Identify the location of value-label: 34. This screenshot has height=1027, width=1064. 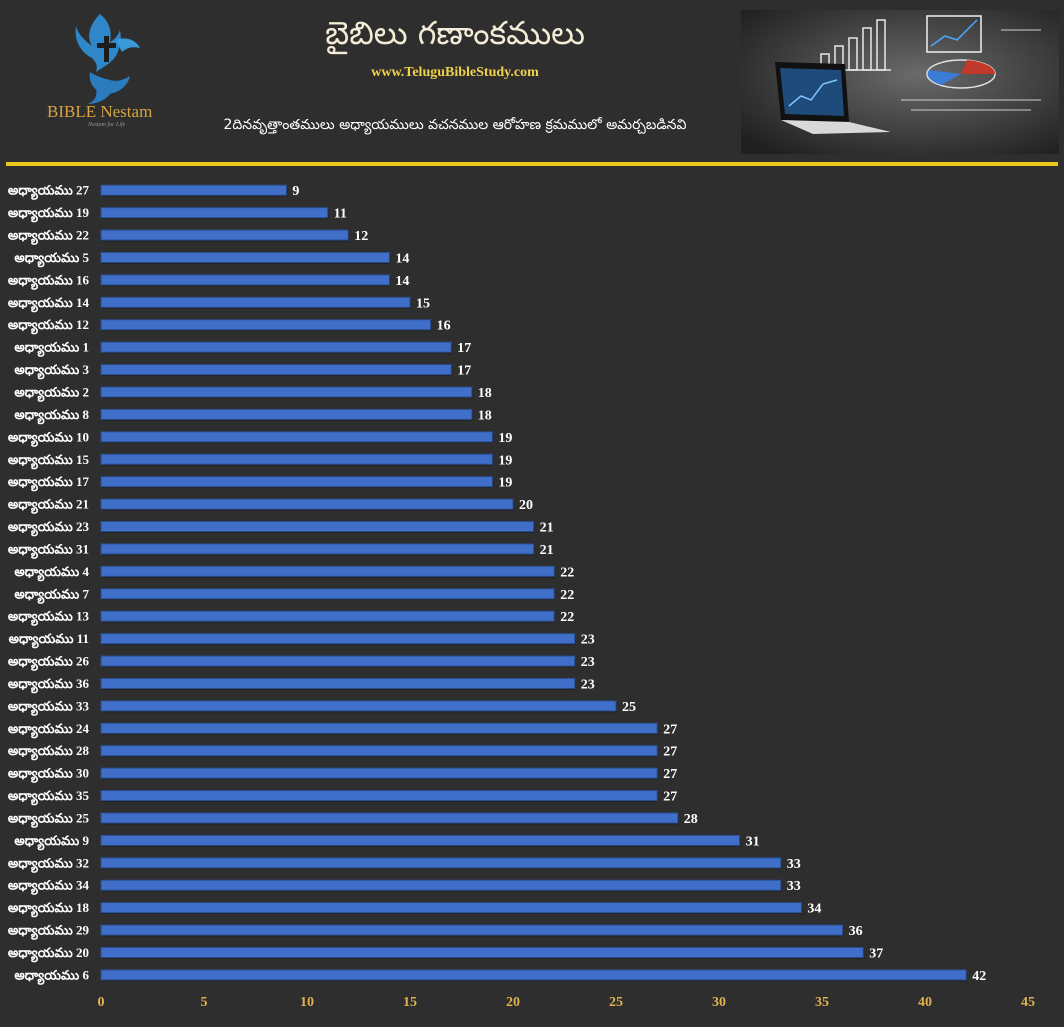
(814, 909).